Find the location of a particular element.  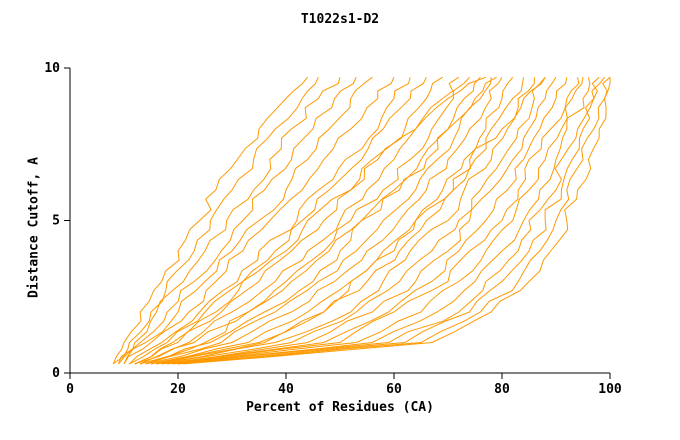

y-axis-label: Distance Cutoff, A is located at coordinates (34, 227).